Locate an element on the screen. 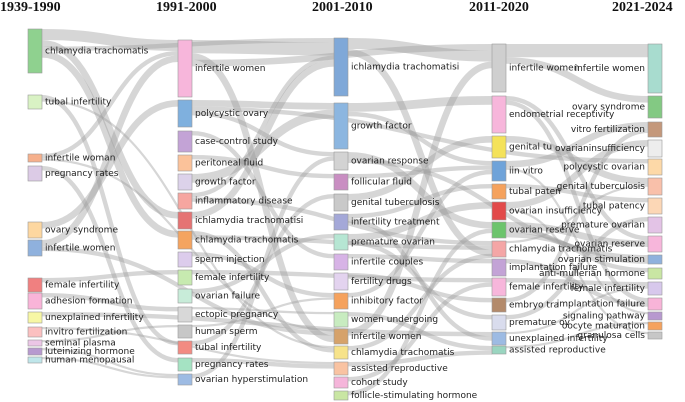  node-label: female infertility is located at coordinates (82, 286).